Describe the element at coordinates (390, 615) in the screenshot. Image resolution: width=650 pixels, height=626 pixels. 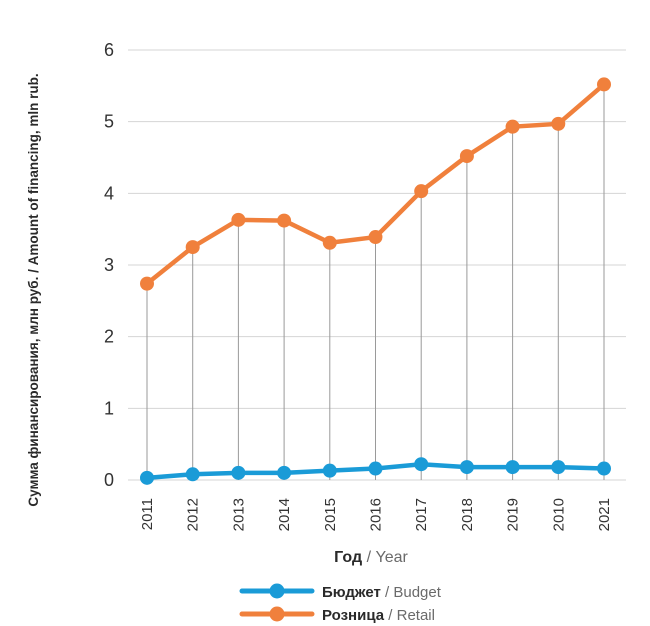
I see `legend-retail-label-sep: /` at that location.